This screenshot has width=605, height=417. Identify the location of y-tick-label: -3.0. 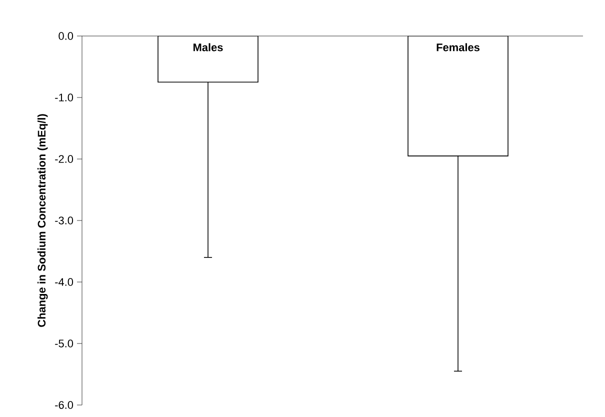
(64, 220).